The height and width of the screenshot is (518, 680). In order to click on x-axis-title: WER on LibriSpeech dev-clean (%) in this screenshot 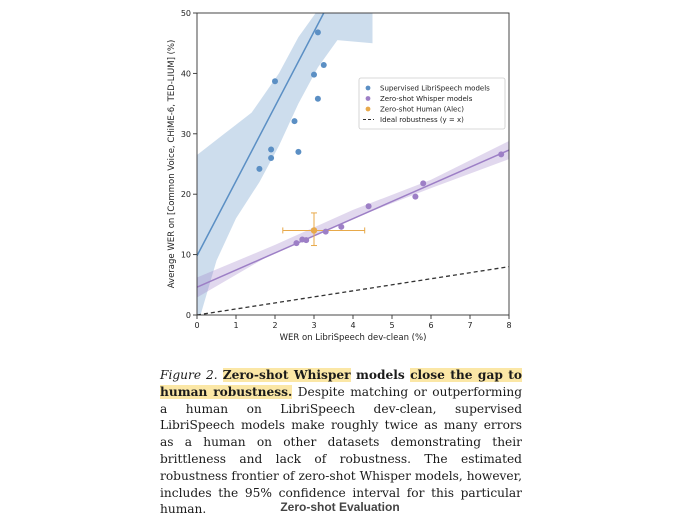, I will do `click(353, 338)`.